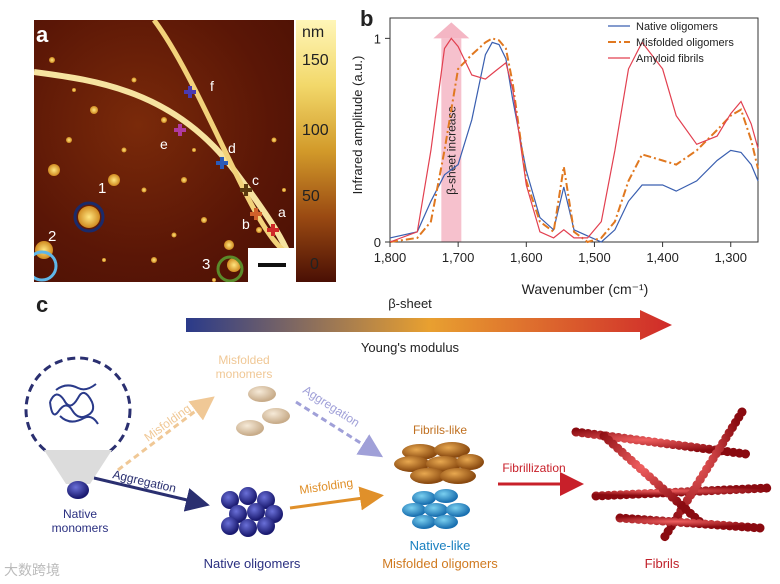 Image resolution: width=780 pixels, height=584 pixels. What do you see at coordinates (672, 475) in the screenshot?
I see `fibrils-network` at bounding box center [672, 475].